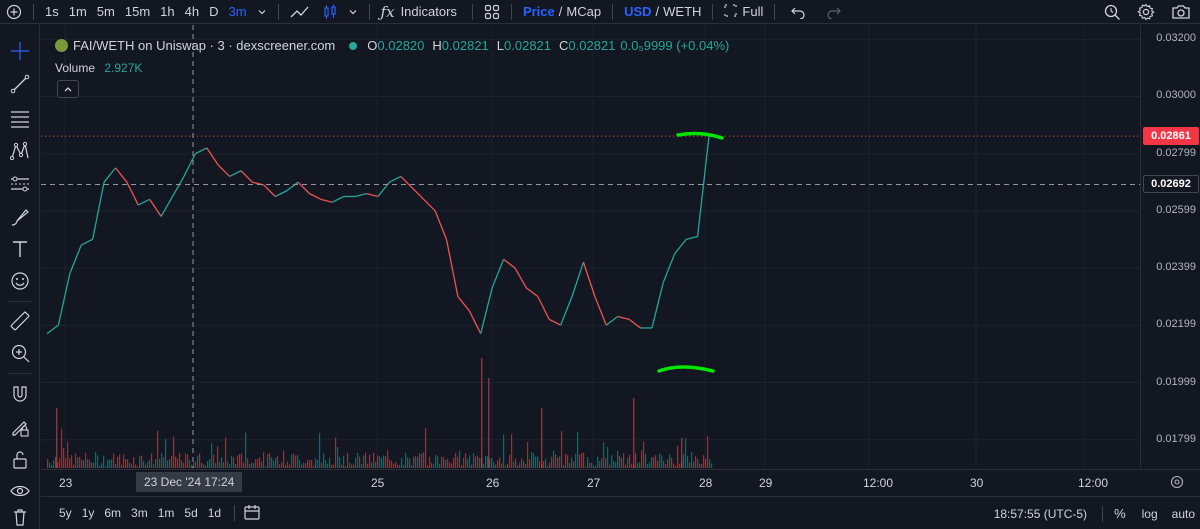 Image resolution: width=1200 pixels, height=529 pixels. Describe the element at coordinates (191, 513) in the screenshot. I see `range-5d: 5d` at that location.